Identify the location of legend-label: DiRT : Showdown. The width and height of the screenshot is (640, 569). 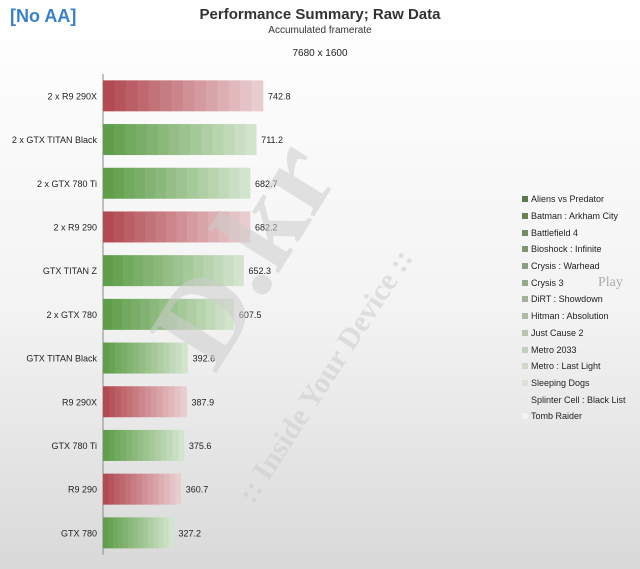
(567, 299).